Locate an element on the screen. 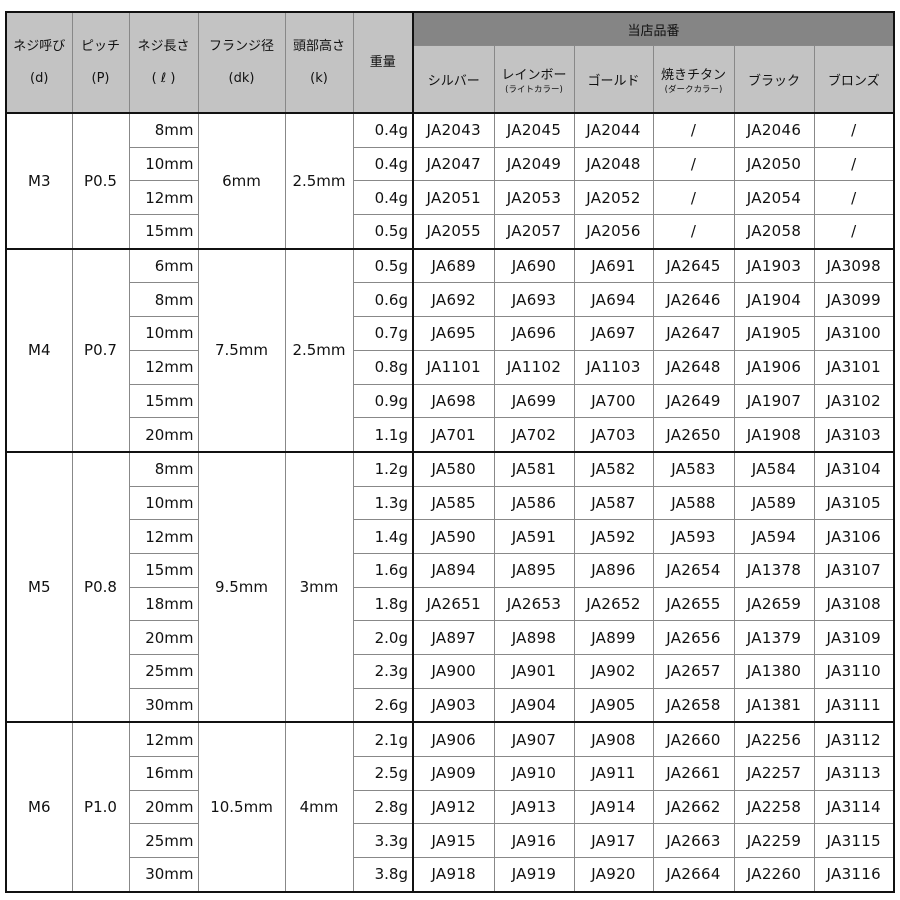 This screenshot has height=900, width=900. color-header-note: (ライトカラー) is located at coordinates (534, 89).